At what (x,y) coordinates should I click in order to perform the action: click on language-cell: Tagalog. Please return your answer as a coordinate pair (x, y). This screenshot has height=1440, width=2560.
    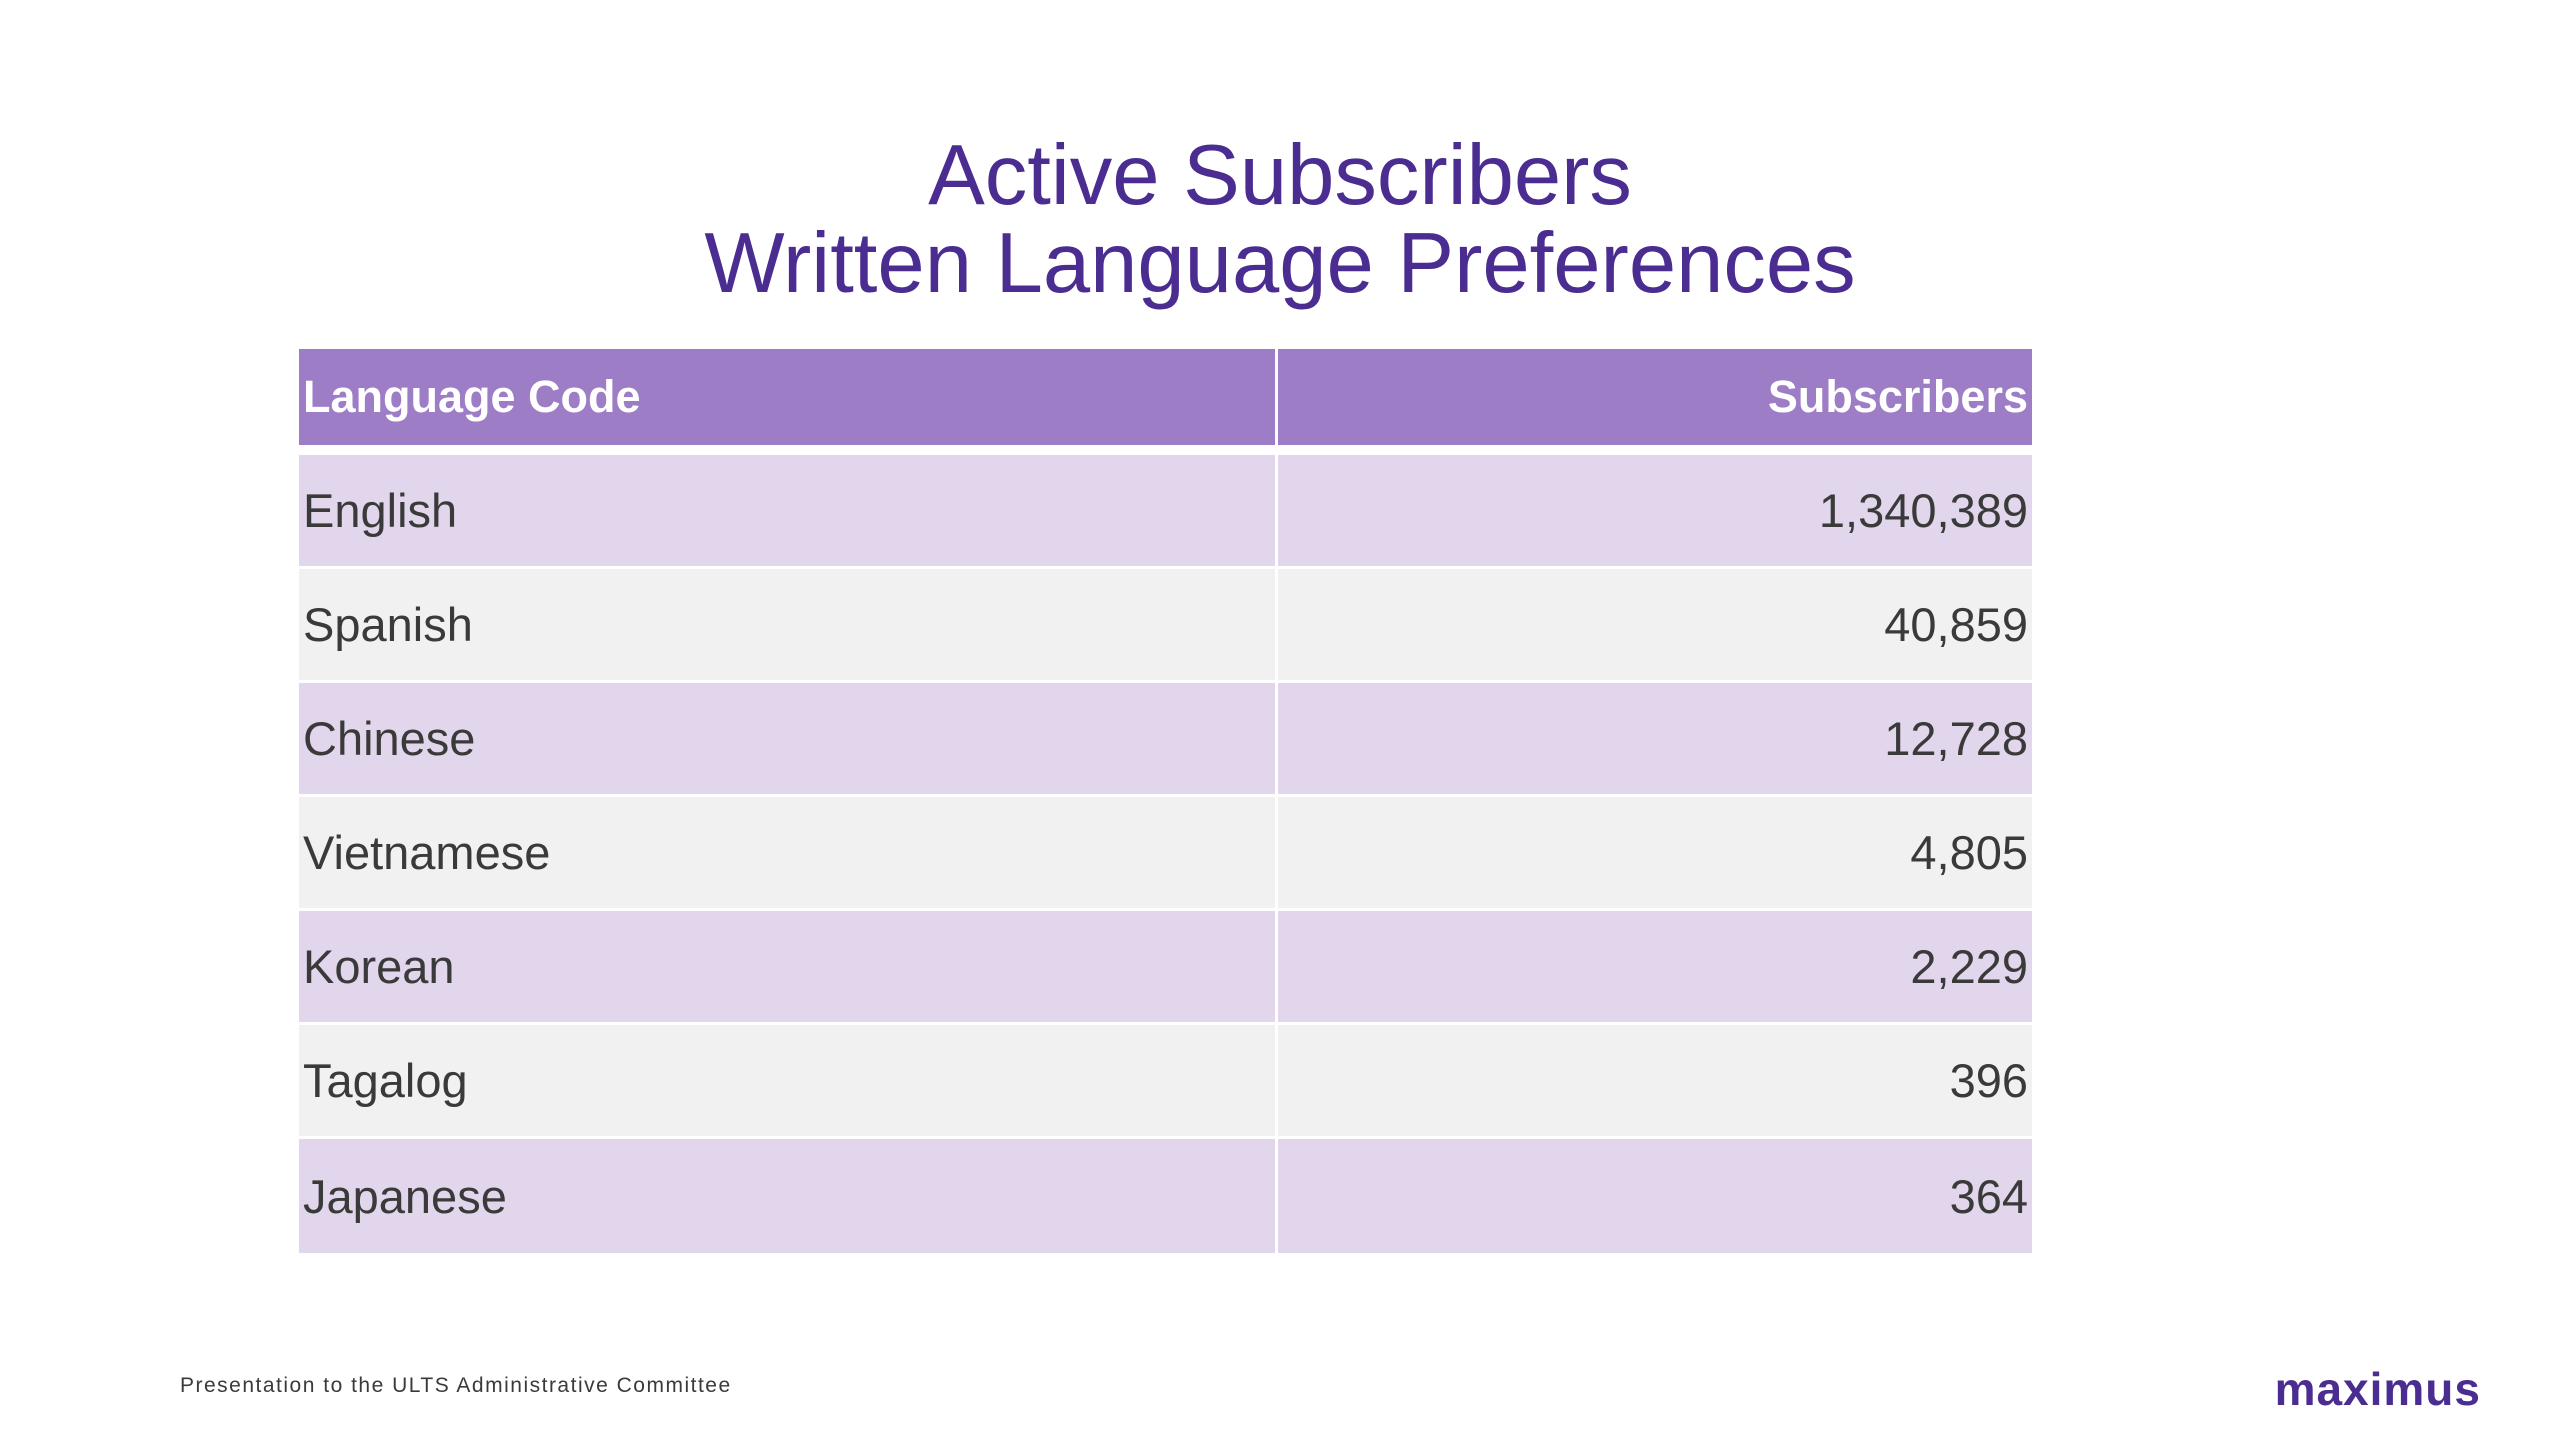
    Looking at the image, I should click on (788, 1082).